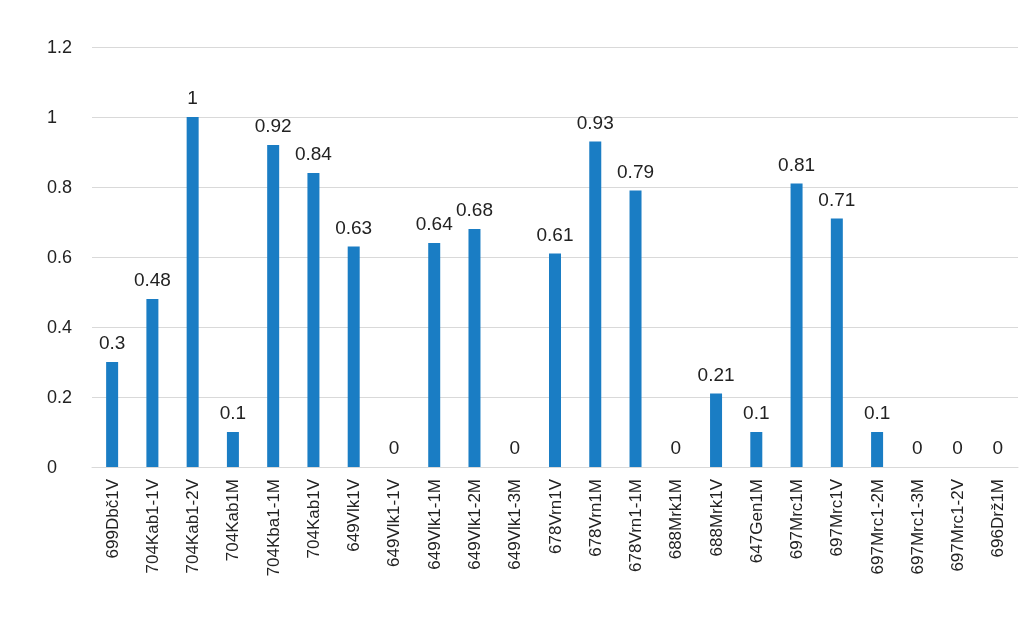  What do you see at coordinates (595, 518) in the screenshot?
I see `x-tick-label: 678Vrn1M` at bounding box center [595, 518].